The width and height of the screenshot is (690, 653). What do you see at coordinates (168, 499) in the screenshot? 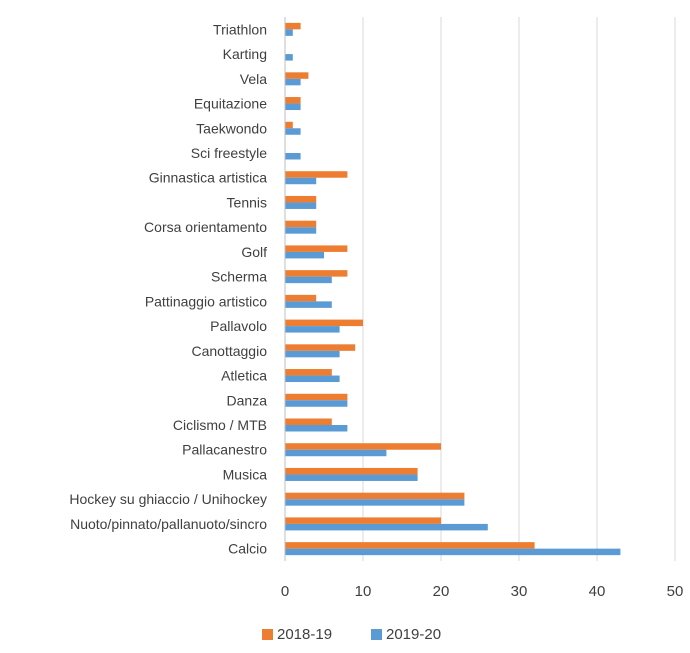
I see `category-label: Hockey su ghiaccio / Unihockey` at bounding box center [168, 499].